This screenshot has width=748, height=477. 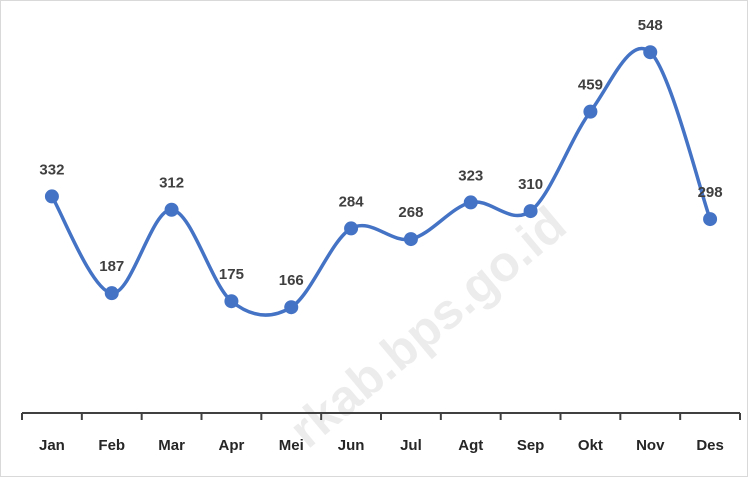 What do you see at coordinates (52, 445) in the screenshot?
I see `x-tick-label: Jan` at bounding box center [52, 445].